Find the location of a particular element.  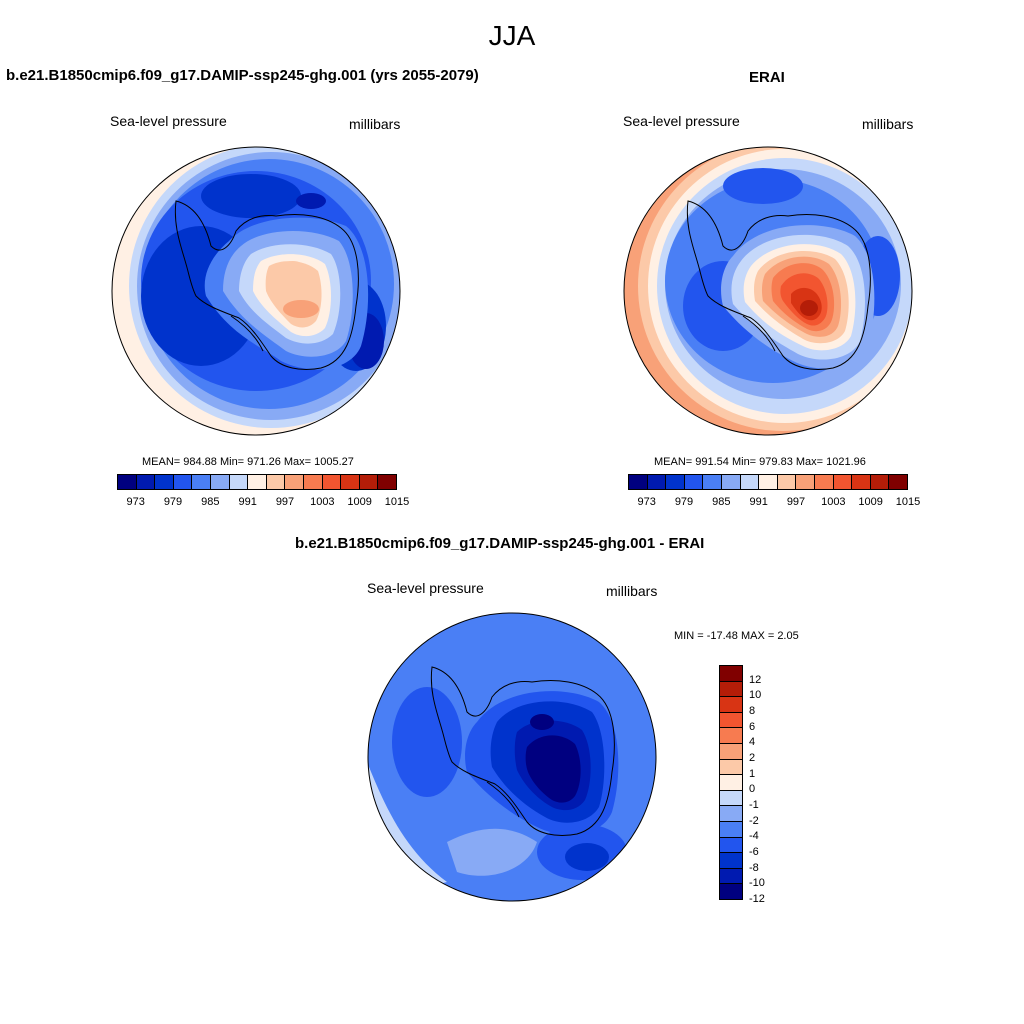

model-variable-label: Sea-level pressure is located at coordinates (168, 121).